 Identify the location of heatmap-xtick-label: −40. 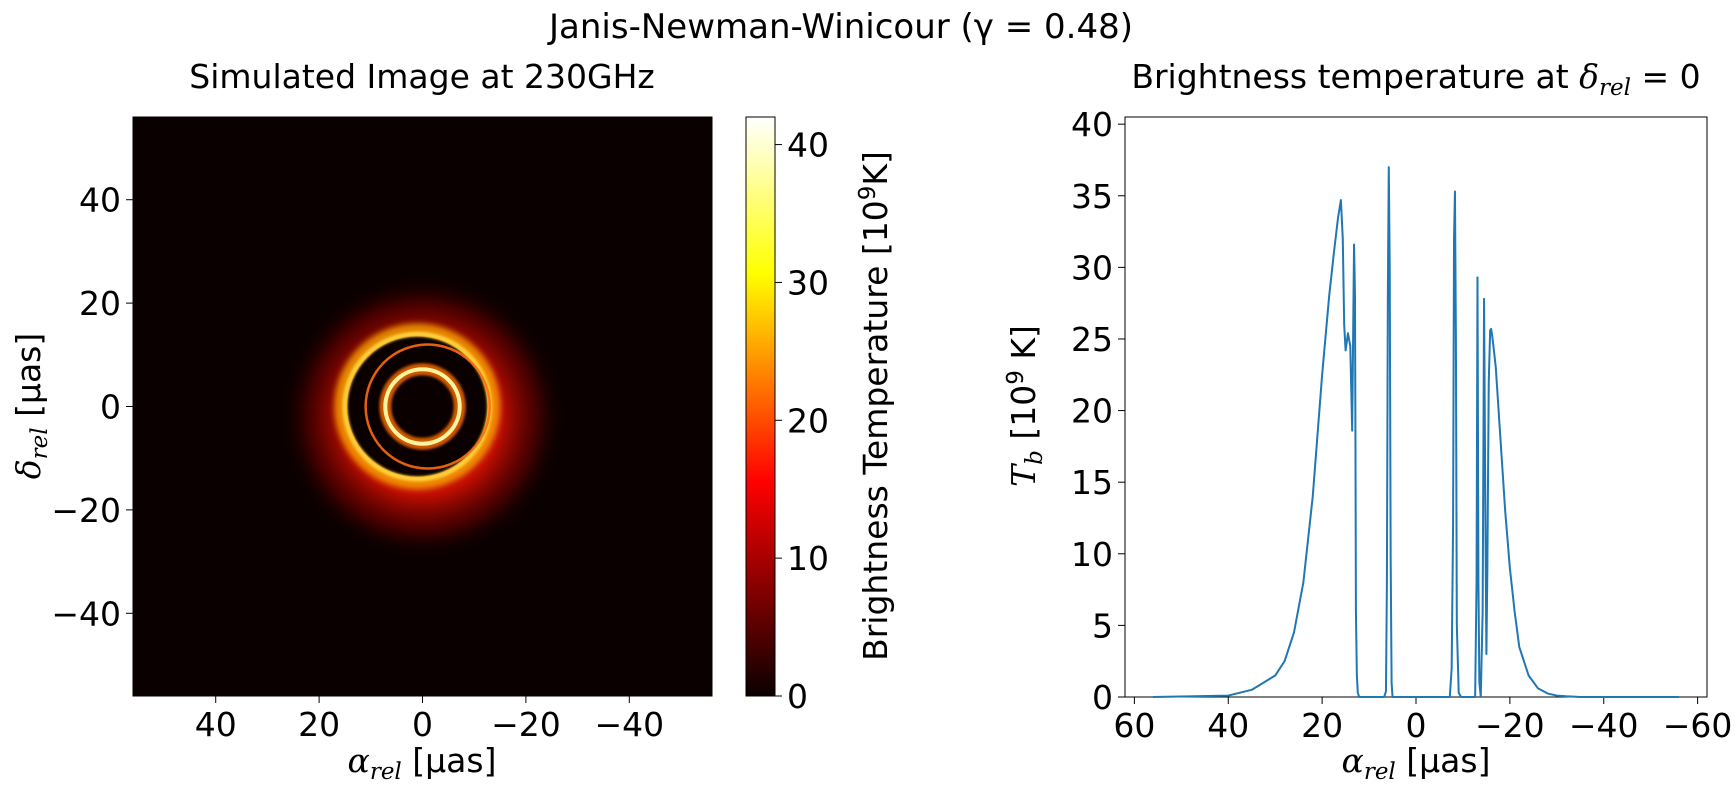
(629, 724).